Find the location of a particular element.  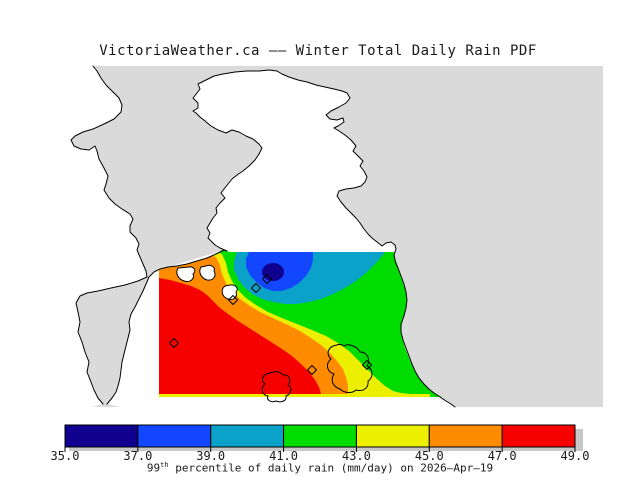

coastline-west is located at coordinates (109, 235).